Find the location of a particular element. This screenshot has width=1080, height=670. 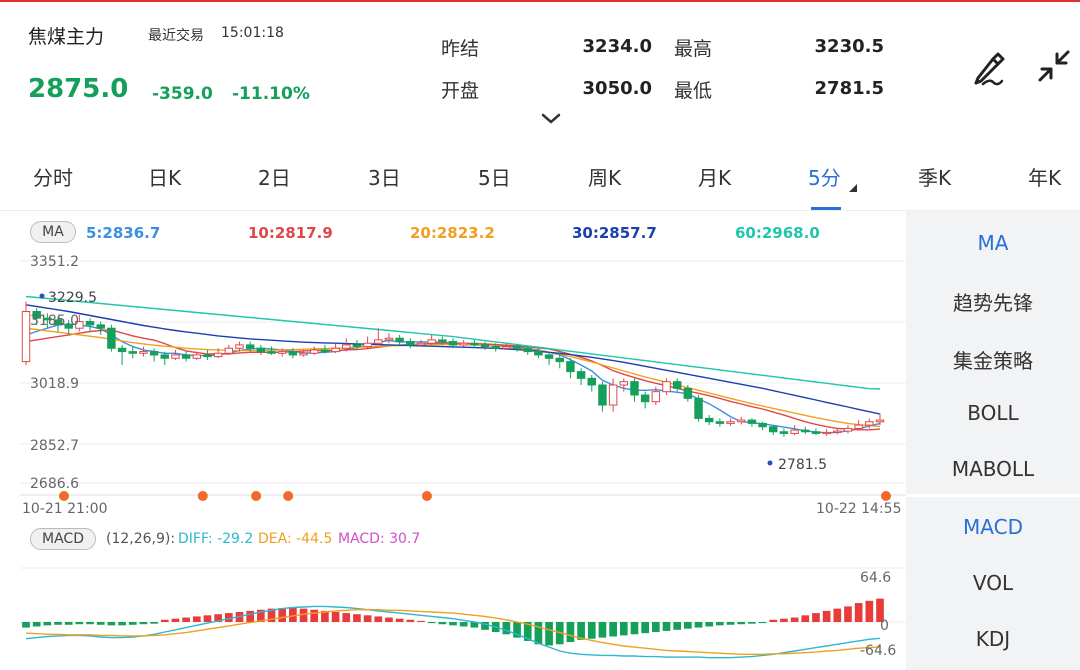

tab-daily: 日K is located at coordinates (165, 178).